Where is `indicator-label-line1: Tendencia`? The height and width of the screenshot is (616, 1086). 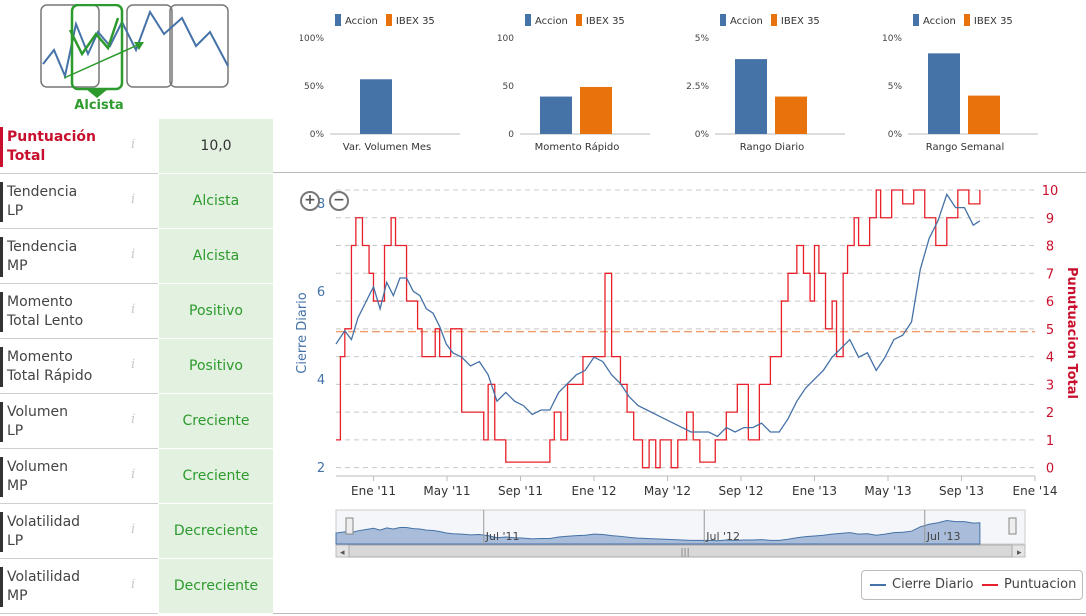 indicator-label-line1: Tendencia is located at coordinates (42, 247).